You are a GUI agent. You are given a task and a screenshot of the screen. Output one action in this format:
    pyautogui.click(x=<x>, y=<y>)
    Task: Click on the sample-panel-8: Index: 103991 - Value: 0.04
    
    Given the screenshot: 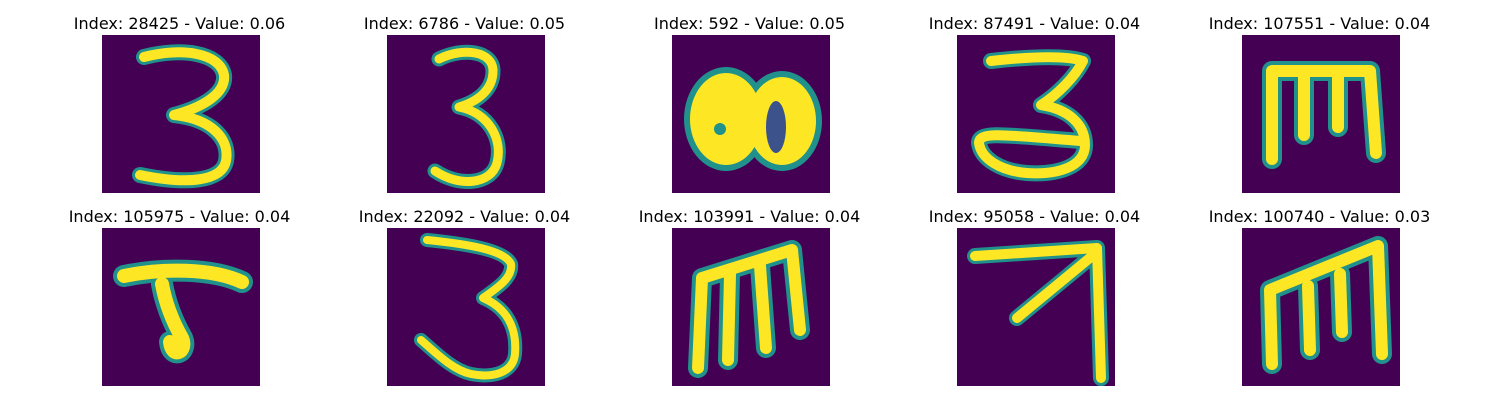 What is the action you would take?
    pyautogui.click(x=749, y=302)
    